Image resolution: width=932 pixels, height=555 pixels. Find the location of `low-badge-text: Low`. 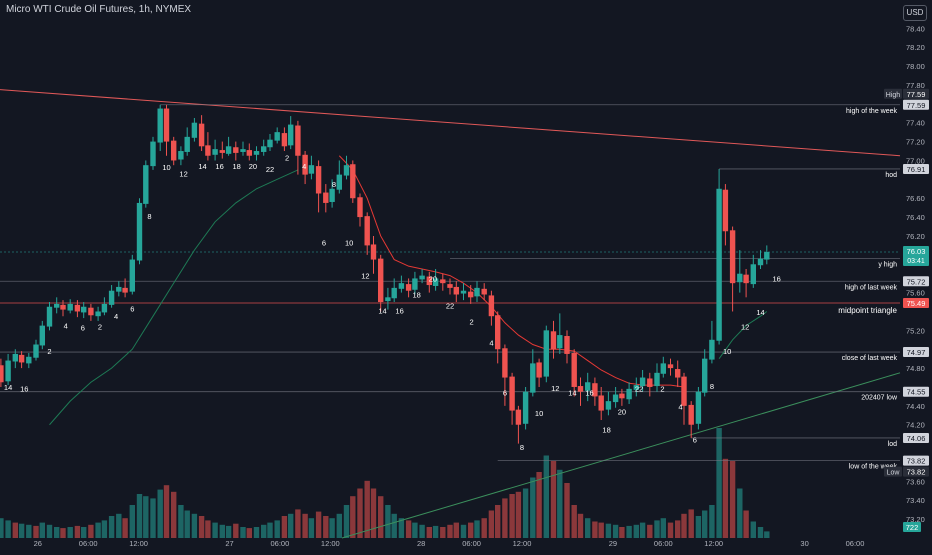

low-badge-text: Low is located at coordinates (894, 473).